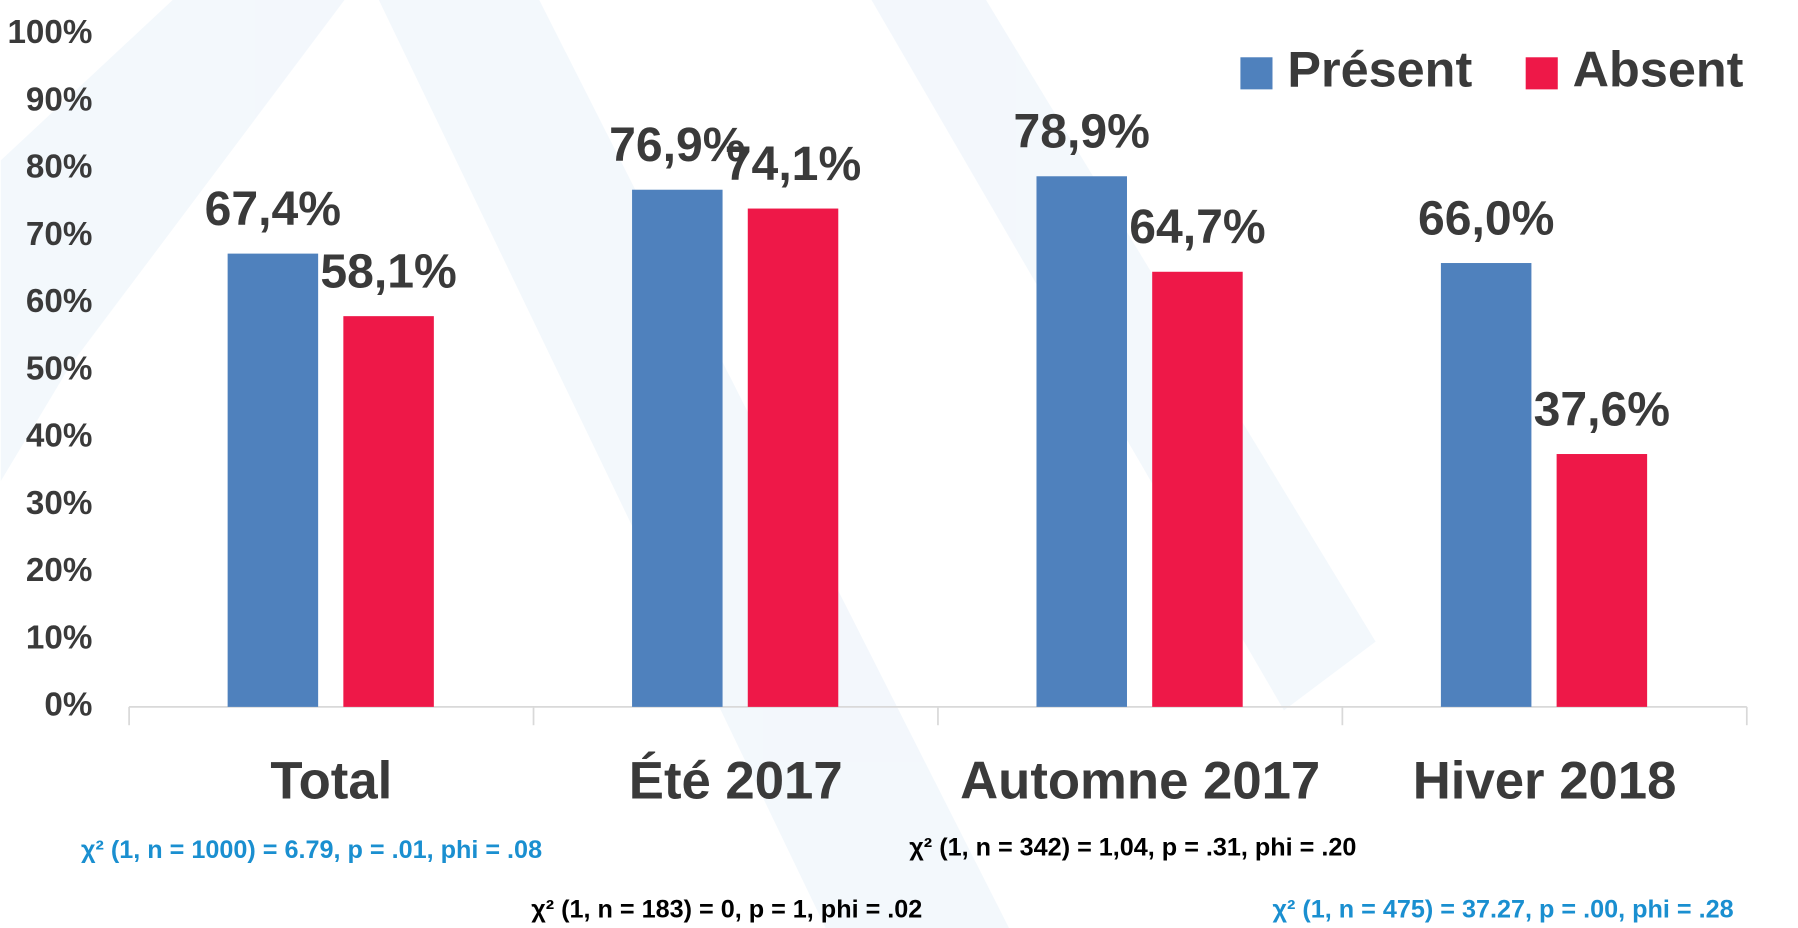 This screenshot has width=1798, height=928. What do you see at coordinates (59, 234) in the screenshot?
I see `y-tick-label: 70%` at bounding box center [59, 234].